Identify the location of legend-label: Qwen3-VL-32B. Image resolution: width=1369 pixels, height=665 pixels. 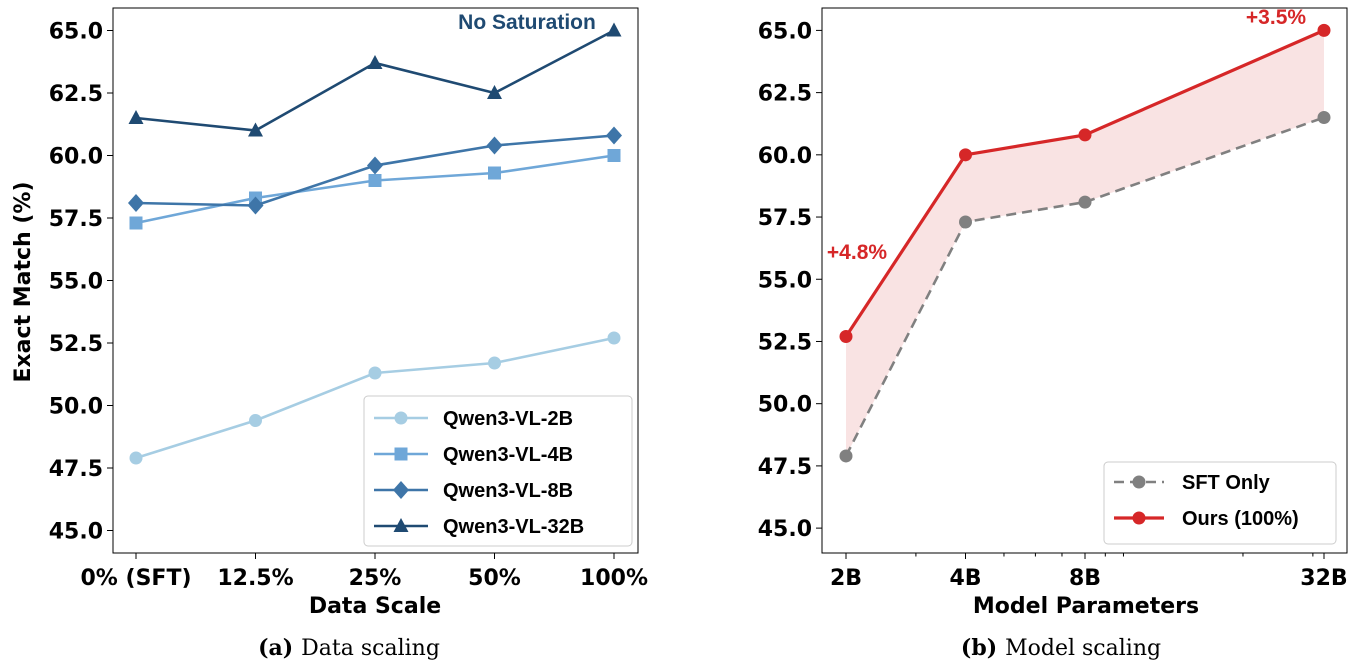
(513, 527).